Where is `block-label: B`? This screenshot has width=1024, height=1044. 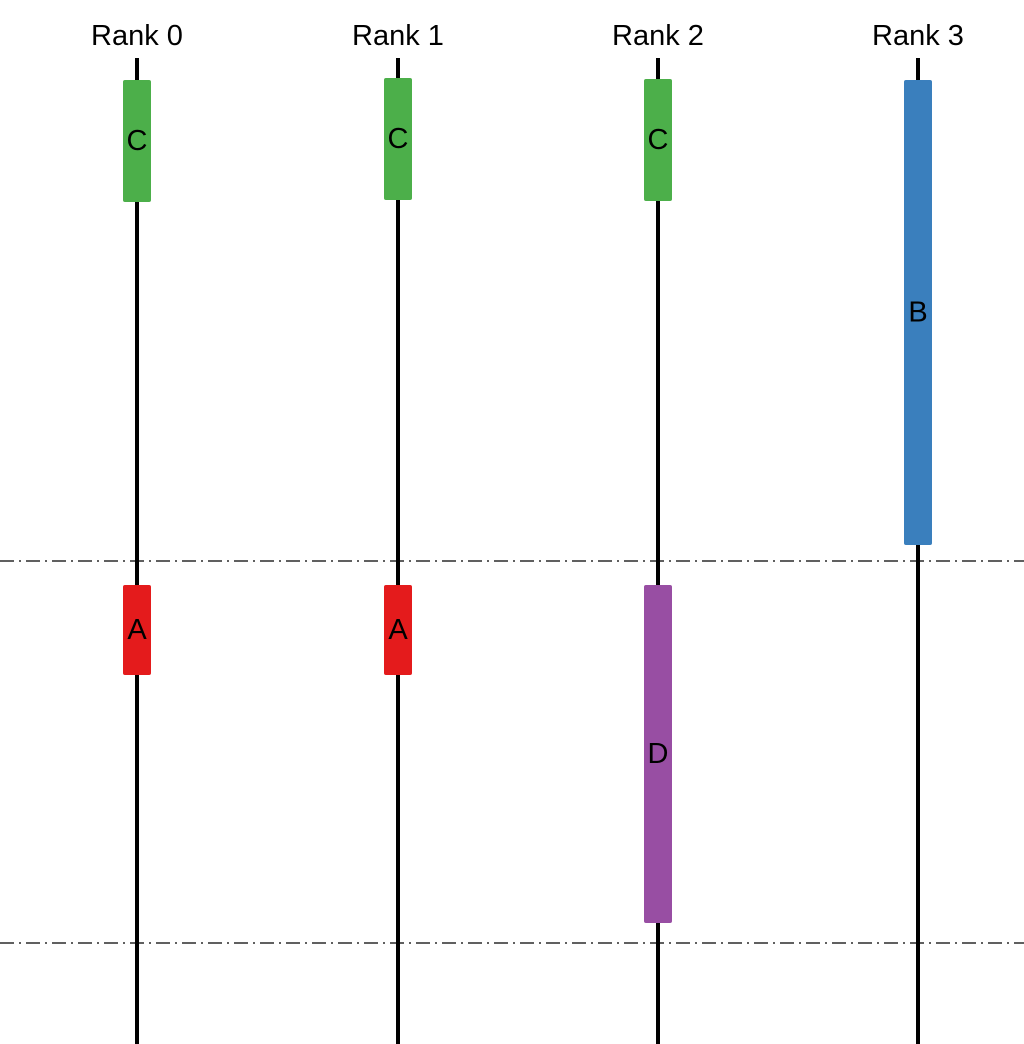
block-label: B is located at coordinates (917, 313).